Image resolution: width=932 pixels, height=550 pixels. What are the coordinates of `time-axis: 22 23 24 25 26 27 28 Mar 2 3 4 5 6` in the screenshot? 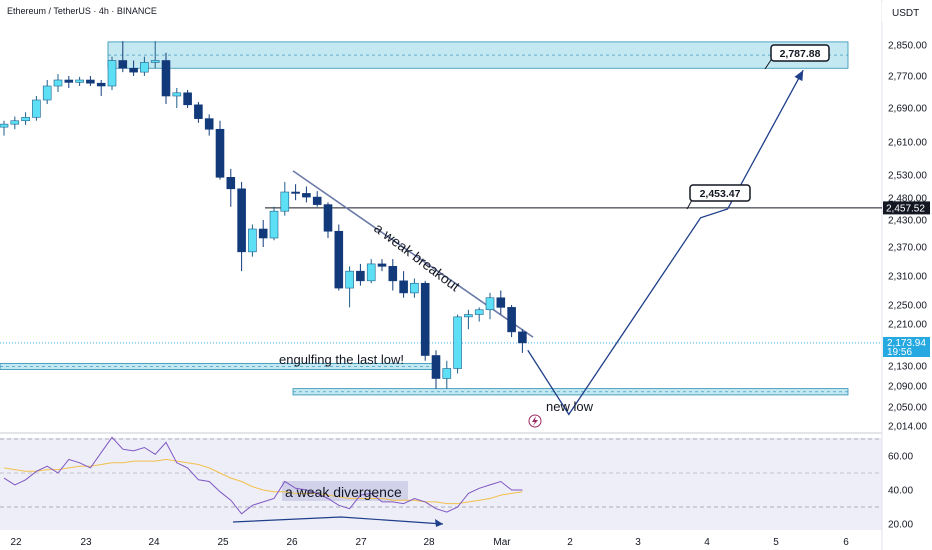 It's located at (429, 542).